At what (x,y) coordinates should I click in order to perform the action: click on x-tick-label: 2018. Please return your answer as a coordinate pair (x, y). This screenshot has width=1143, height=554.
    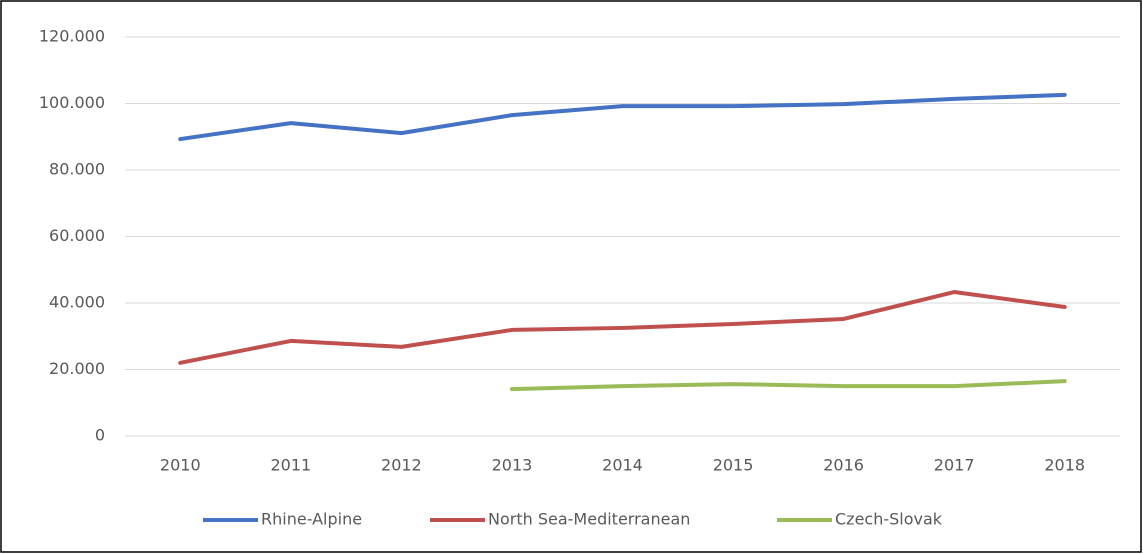
    Looking at the image, I should click on (1064, 465).